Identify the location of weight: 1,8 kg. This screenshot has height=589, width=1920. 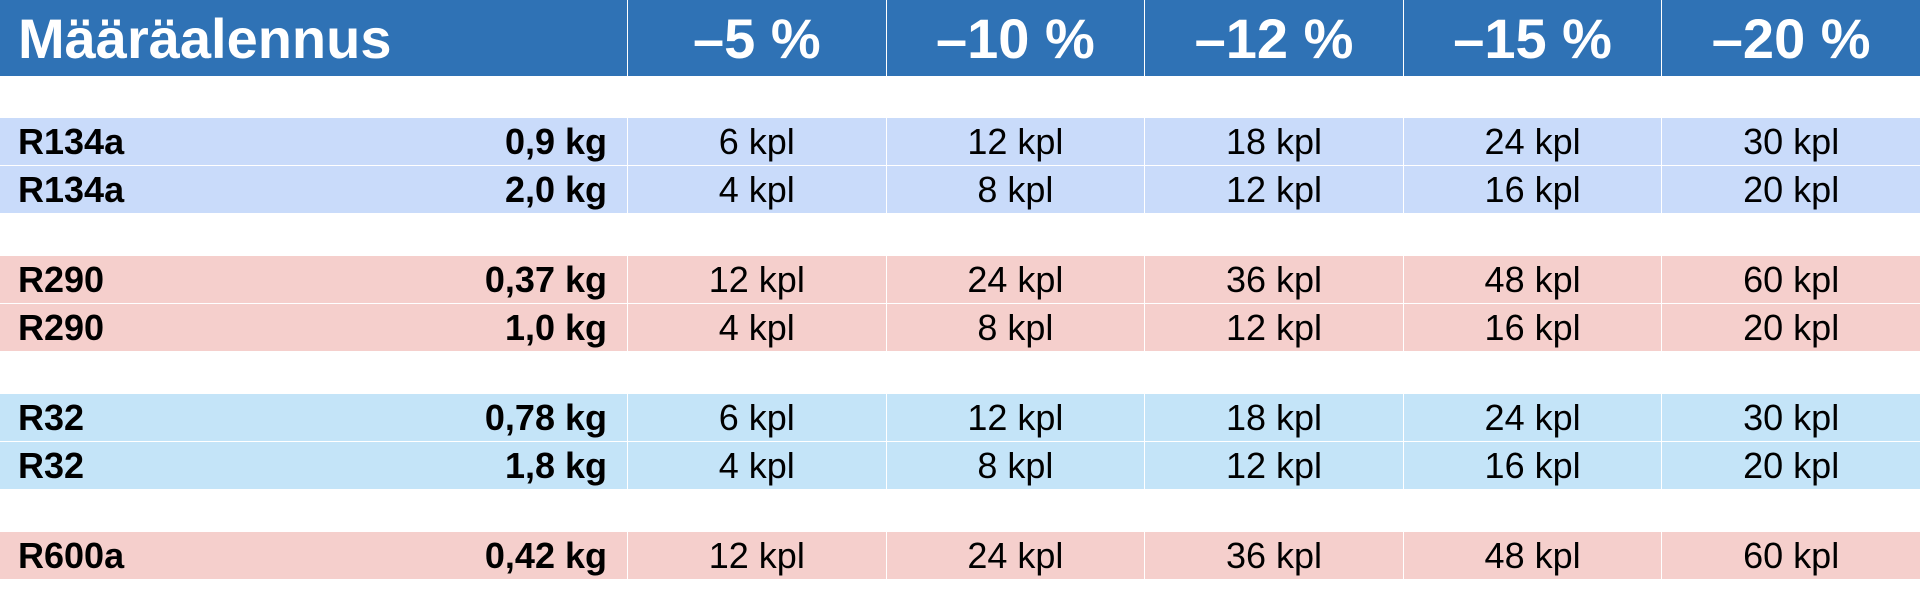
(470, 465).